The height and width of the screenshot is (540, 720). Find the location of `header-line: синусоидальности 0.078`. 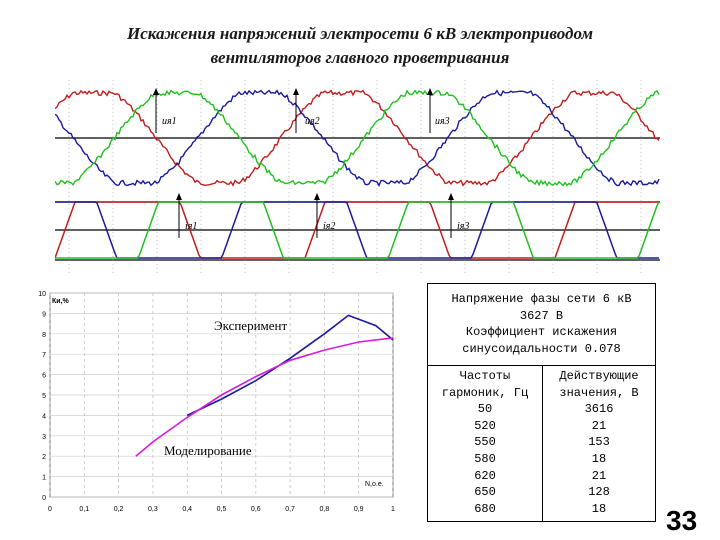

header-line: синусоидальности 0.078 is located at coordinates (541, 348).